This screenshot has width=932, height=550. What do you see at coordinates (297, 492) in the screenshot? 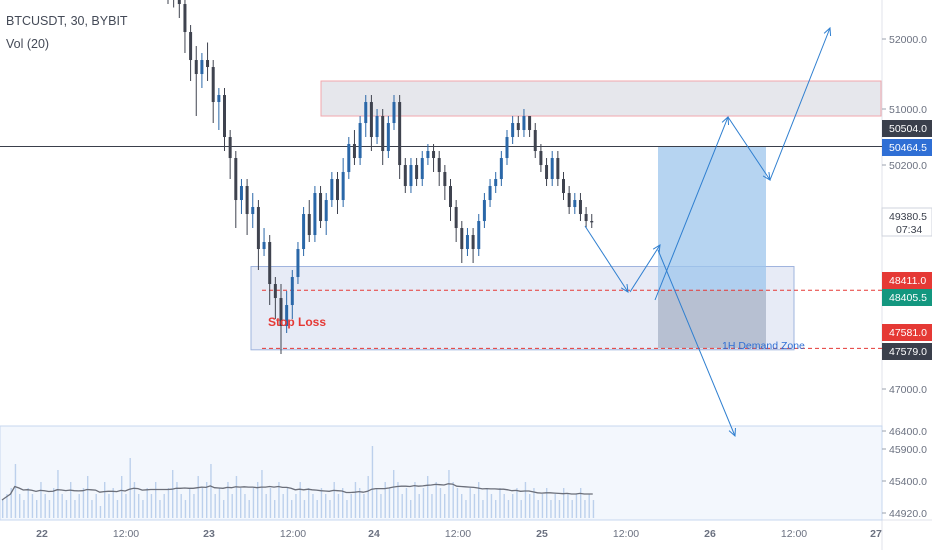
I see `volume-ma-line` at bounding box center [297, 492].